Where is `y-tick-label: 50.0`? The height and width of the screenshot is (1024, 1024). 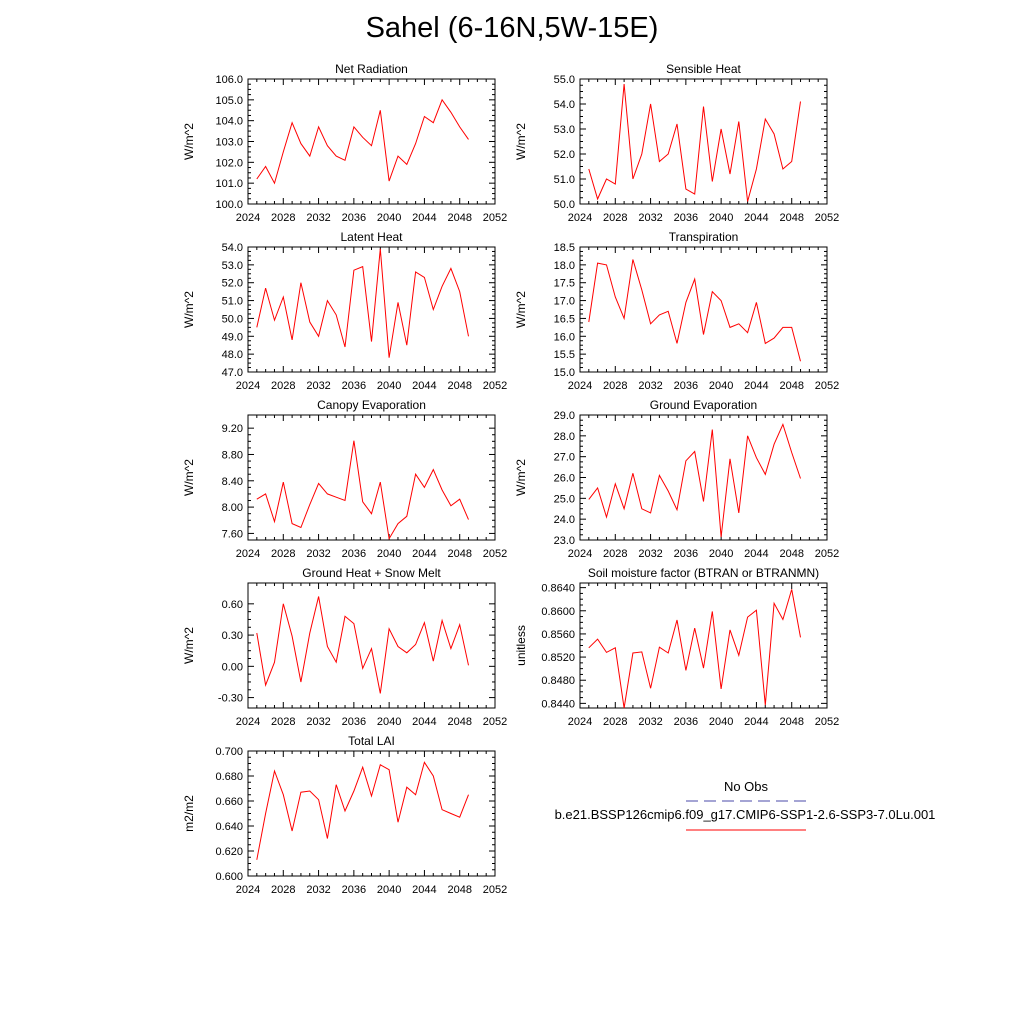
y-tick-label: 50.0 is located at coordinates (232, 319).